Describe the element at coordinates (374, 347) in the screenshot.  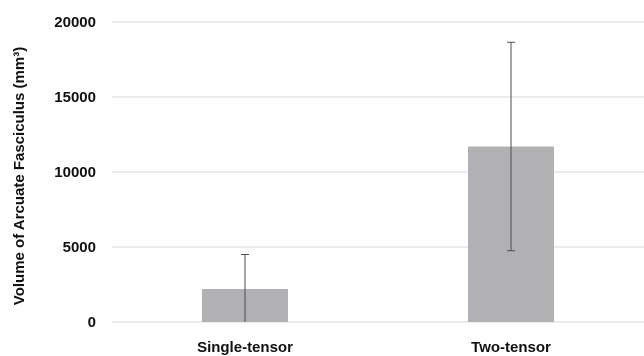
I see `x-tick-labels: Single-tensor Two-tensor` at that location.